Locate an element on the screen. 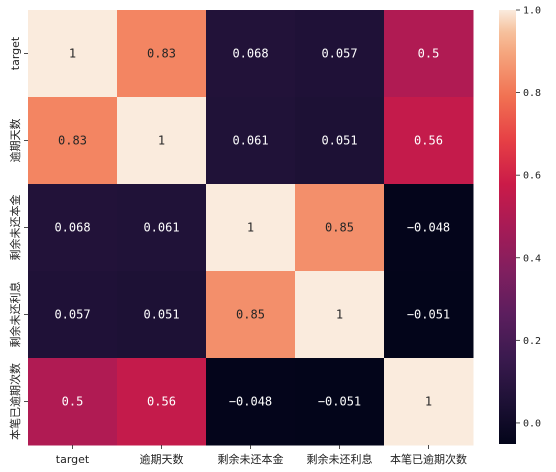 This screenshot has width=556, height=472. x-tick-label: target is located at coordinates (73, 459).